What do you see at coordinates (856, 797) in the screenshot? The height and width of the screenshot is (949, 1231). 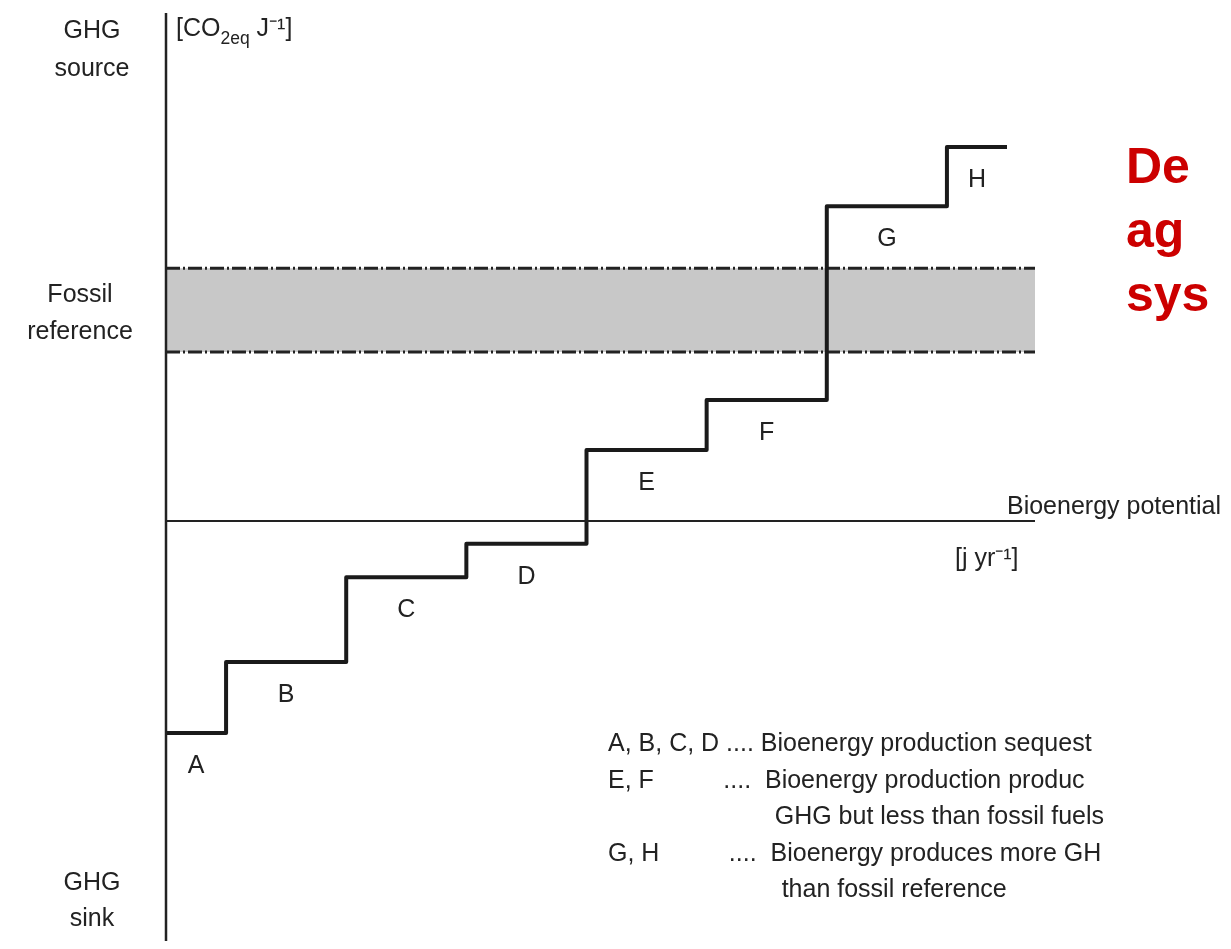 I see `text: E, F .... Bioenergy production produc GHG but less than fossil fuels` at bounding box center [856, 797].